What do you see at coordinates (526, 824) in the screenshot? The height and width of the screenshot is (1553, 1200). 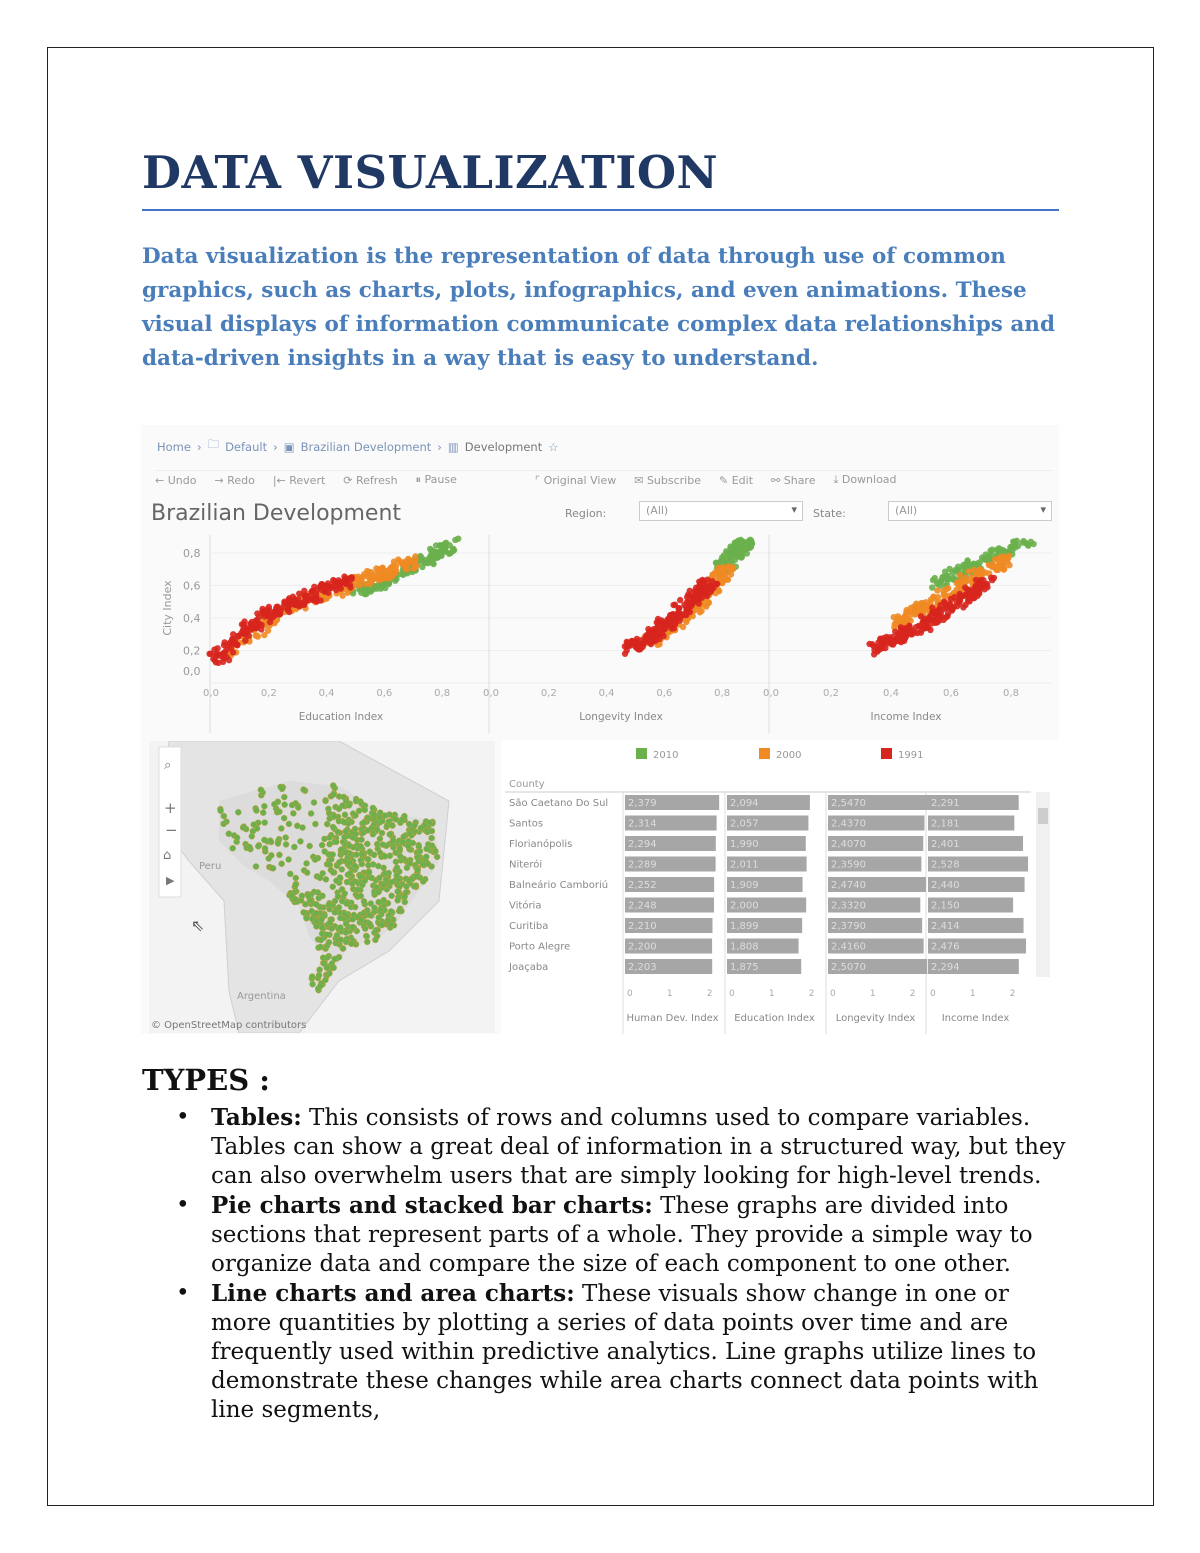 I see `table-row-name: Santos` at bounding box center [526, 824].